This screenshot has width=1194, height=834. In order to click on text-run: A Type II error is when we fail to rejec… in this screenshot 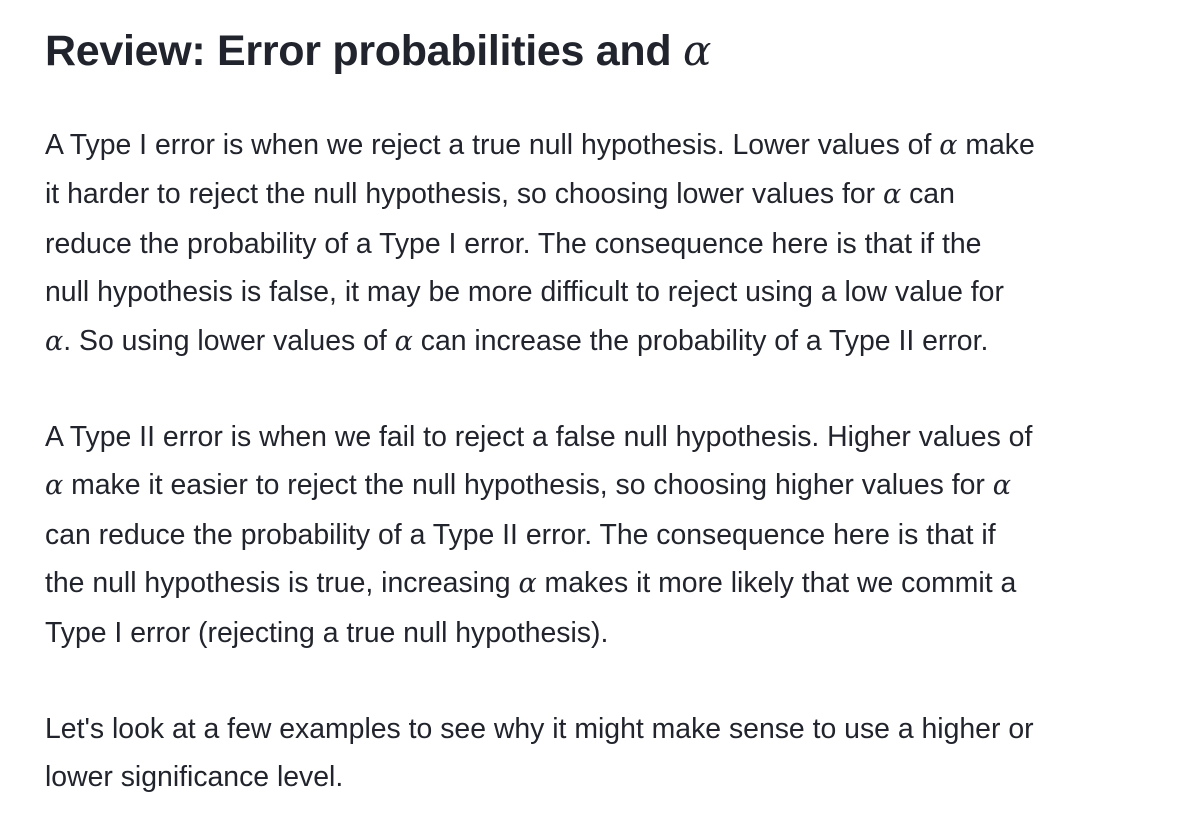, I will do `click(539, 437)`.